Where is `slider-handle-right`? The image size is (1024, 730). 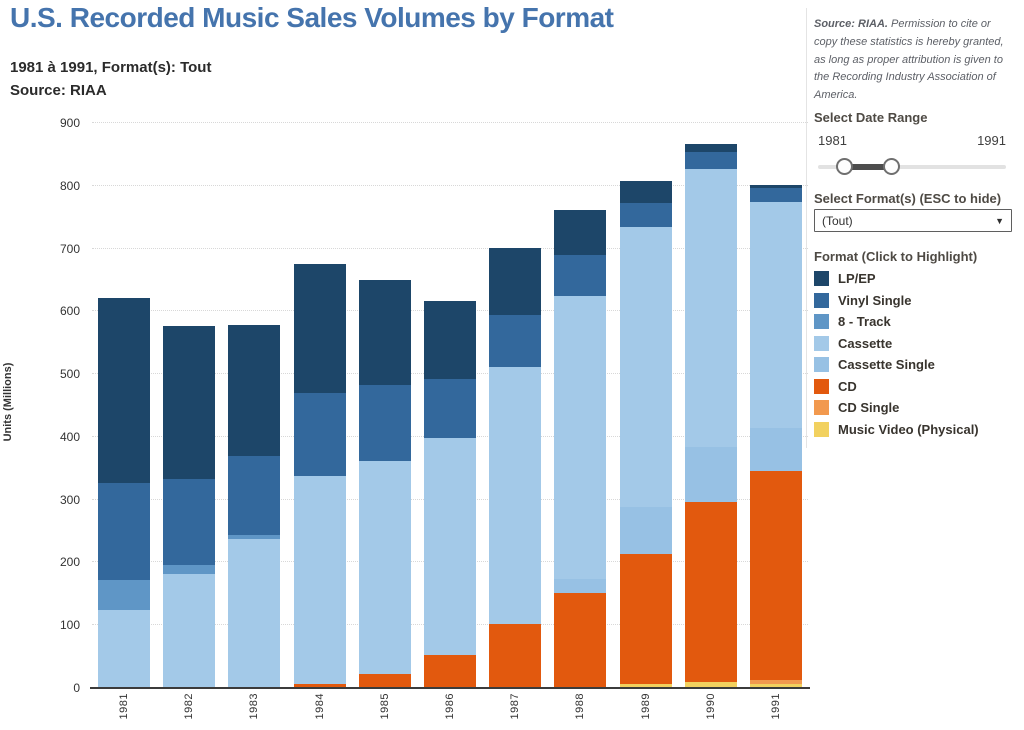 slider-handle-right is located at coordinates (892, 166).